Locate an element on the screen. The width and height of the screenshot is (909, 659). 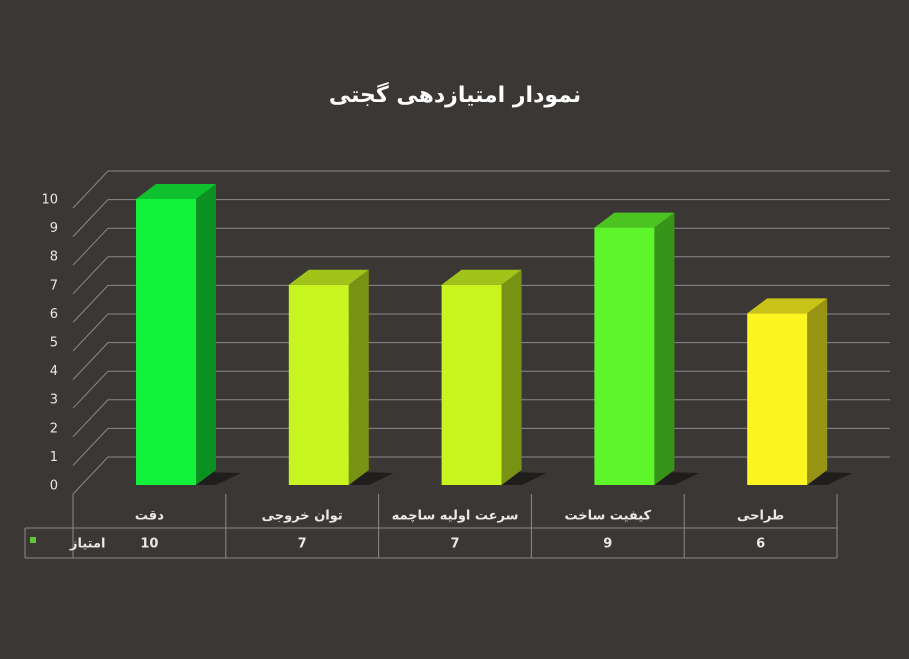
y-tick-label: 7 is located at coordinates (54, 285).